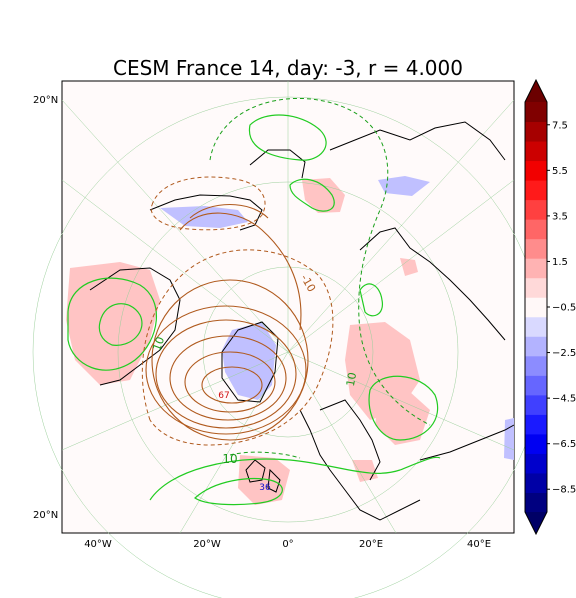  I want to click on lon-tick-label: 40°E, so click(479, 544).